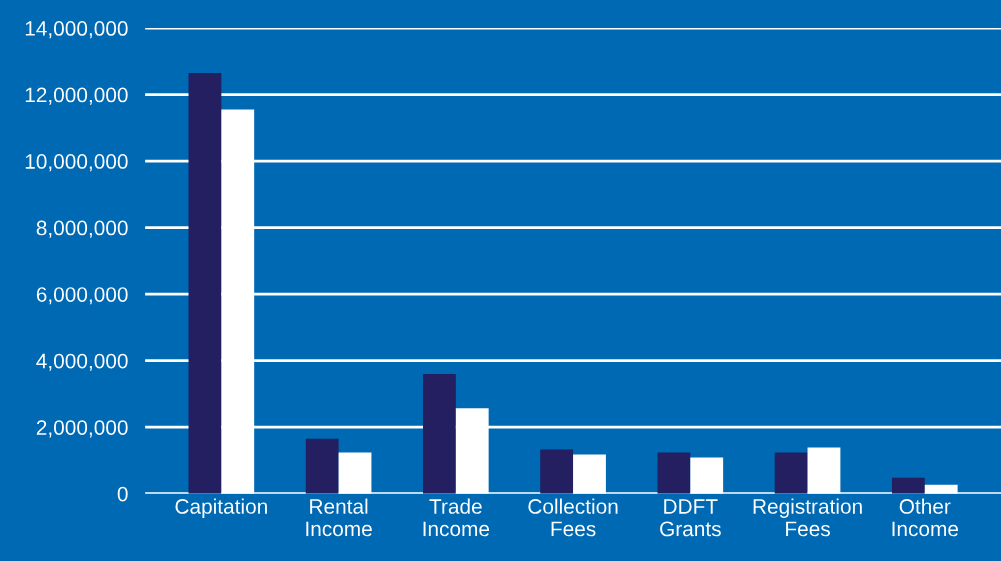  I want to click on x-tick-label: Capitation, so click(221, 508).